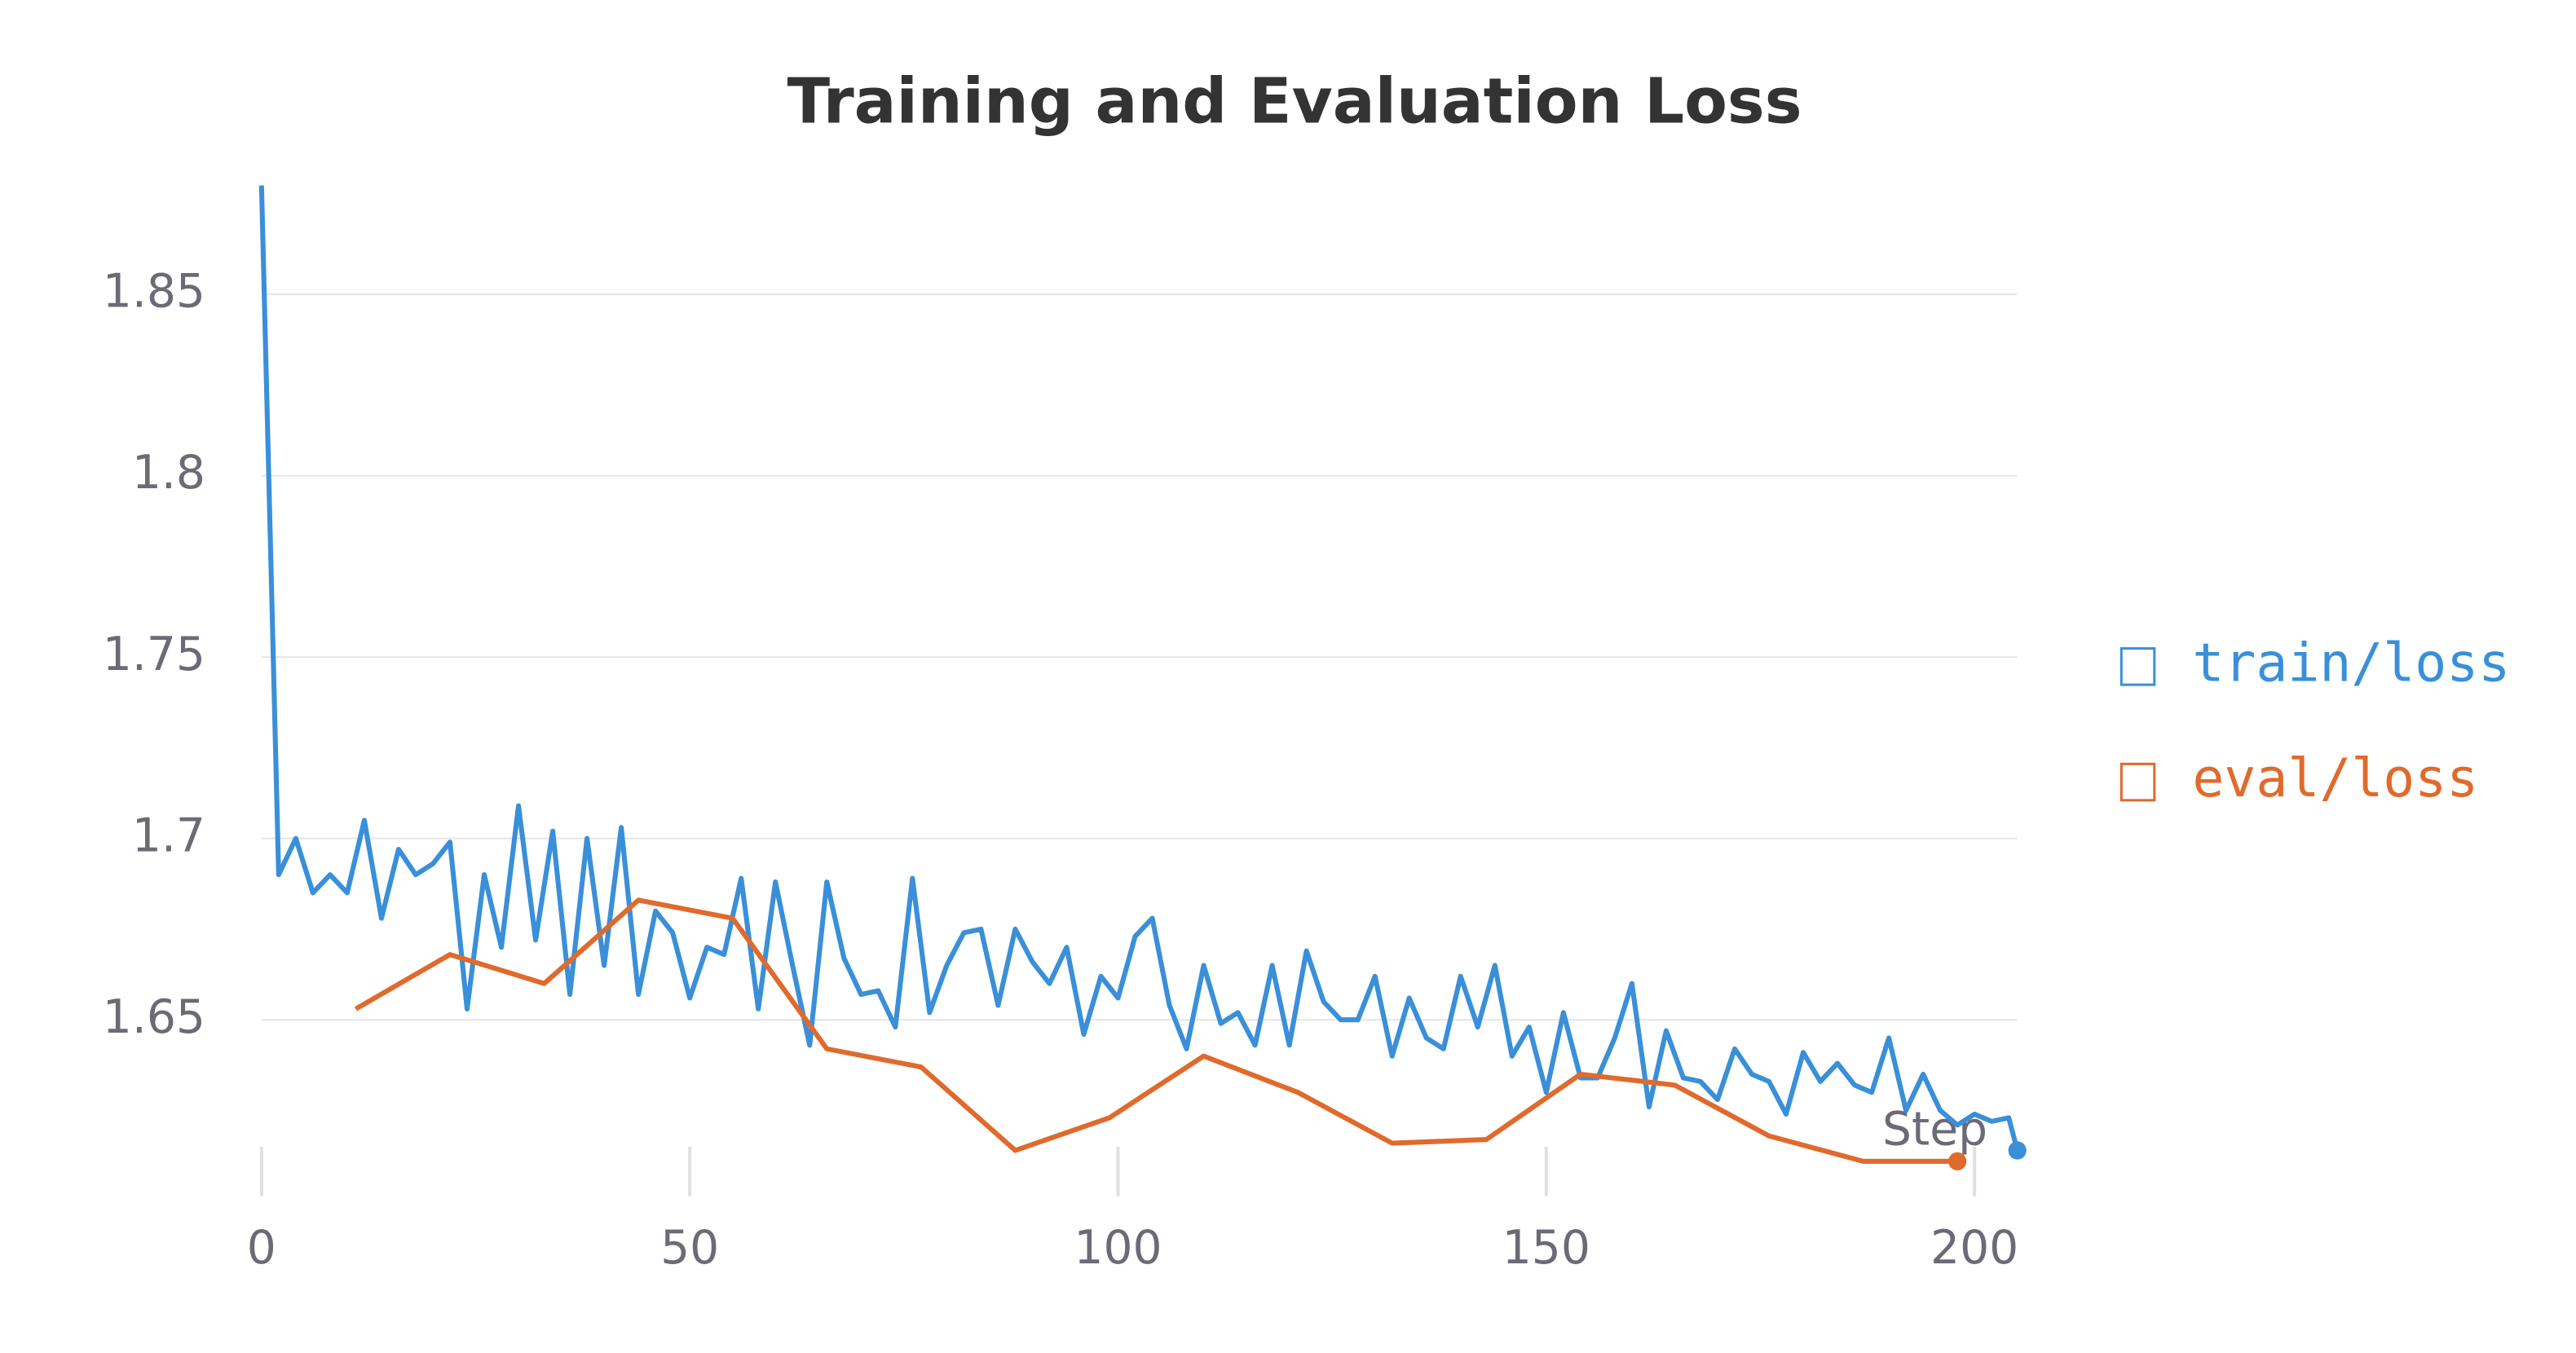 This screenshot has width=2576, height=1353. I want to click on y-tick-label: 1.8, so click(168, 473).